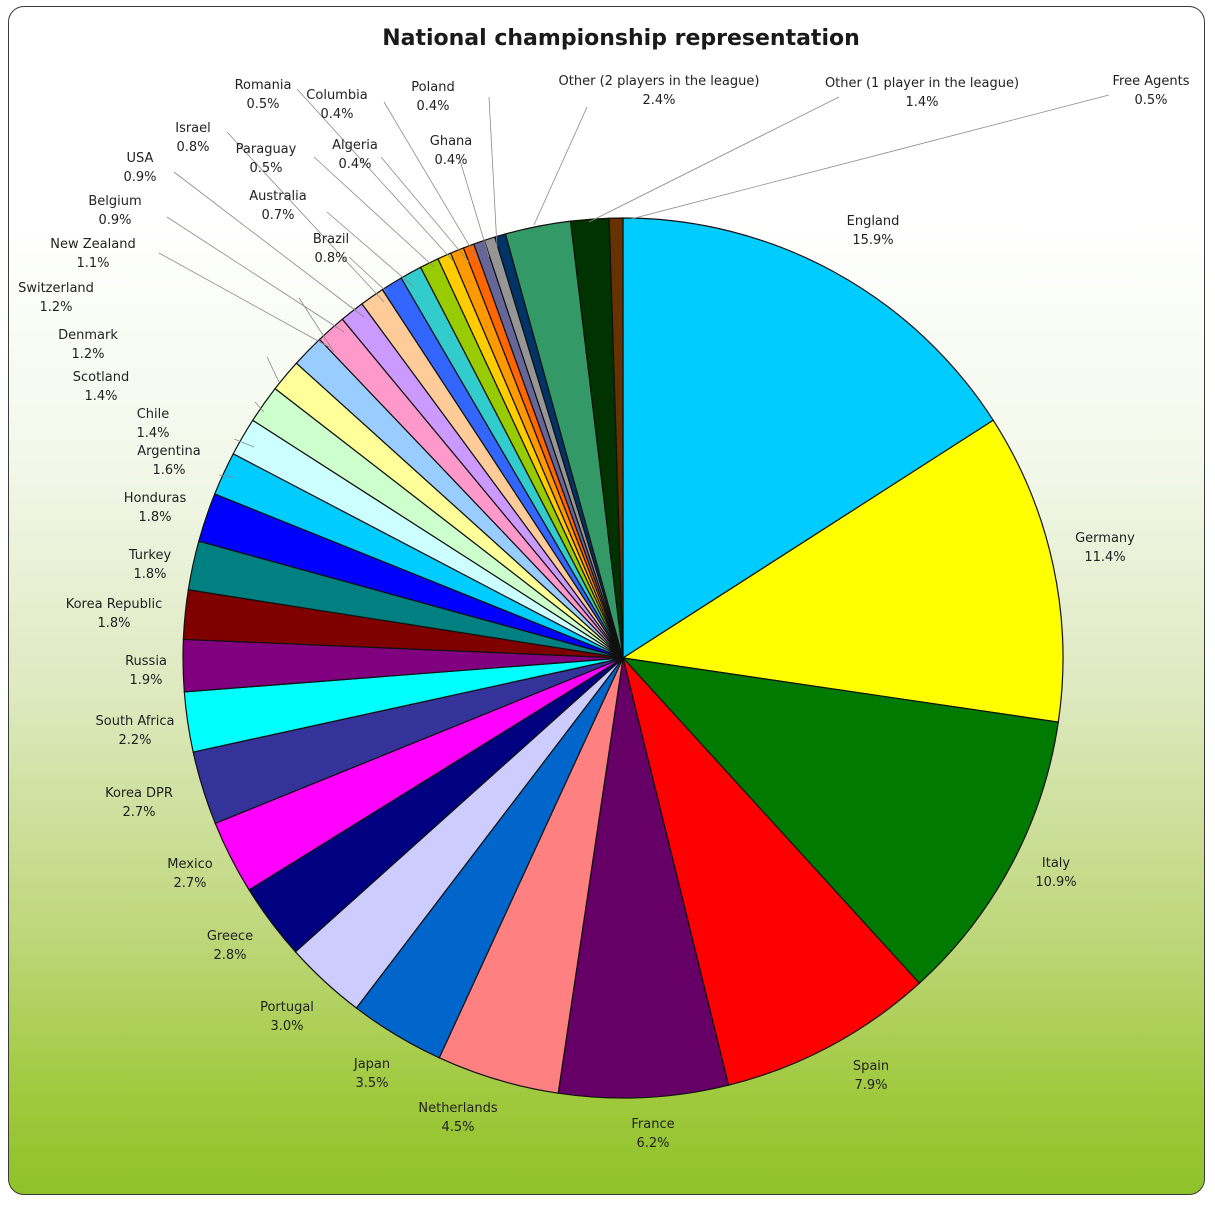 This screenshot has width=1215, height=1205. Describe the element at coordinates (432, 87) in the screenshot. I see `slice-label-poland: Poland` at that location.